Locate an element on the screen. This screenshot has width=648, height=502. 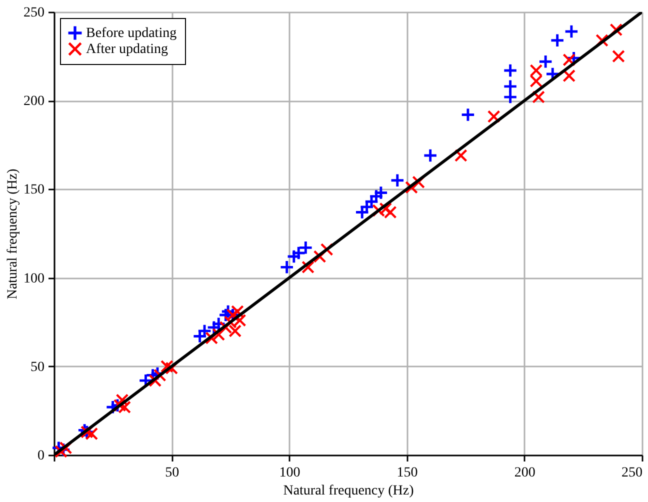
x-tick-label: 100 is located at coordinates (289, 473).